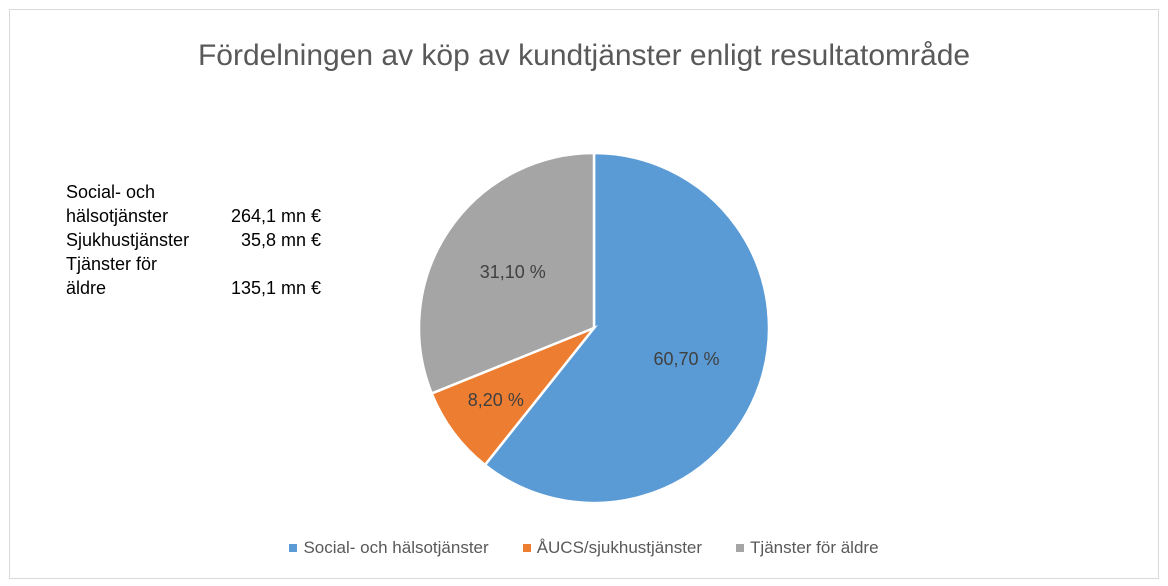  I want to click on annotation-label: Sjukhustjänster, so click(128, 240).